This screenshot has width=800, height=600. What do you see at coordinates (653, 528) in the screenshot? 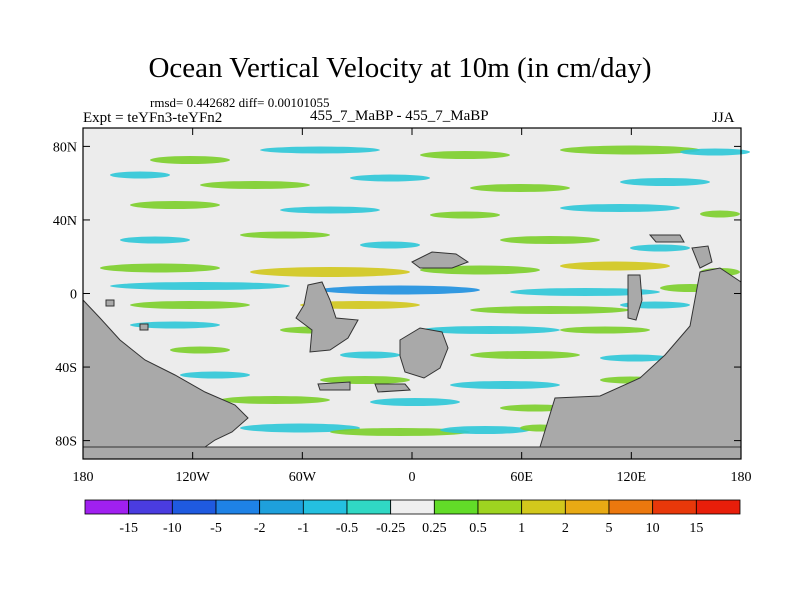
I see `colorbar-label: 10` at bounding box center [653, 528].